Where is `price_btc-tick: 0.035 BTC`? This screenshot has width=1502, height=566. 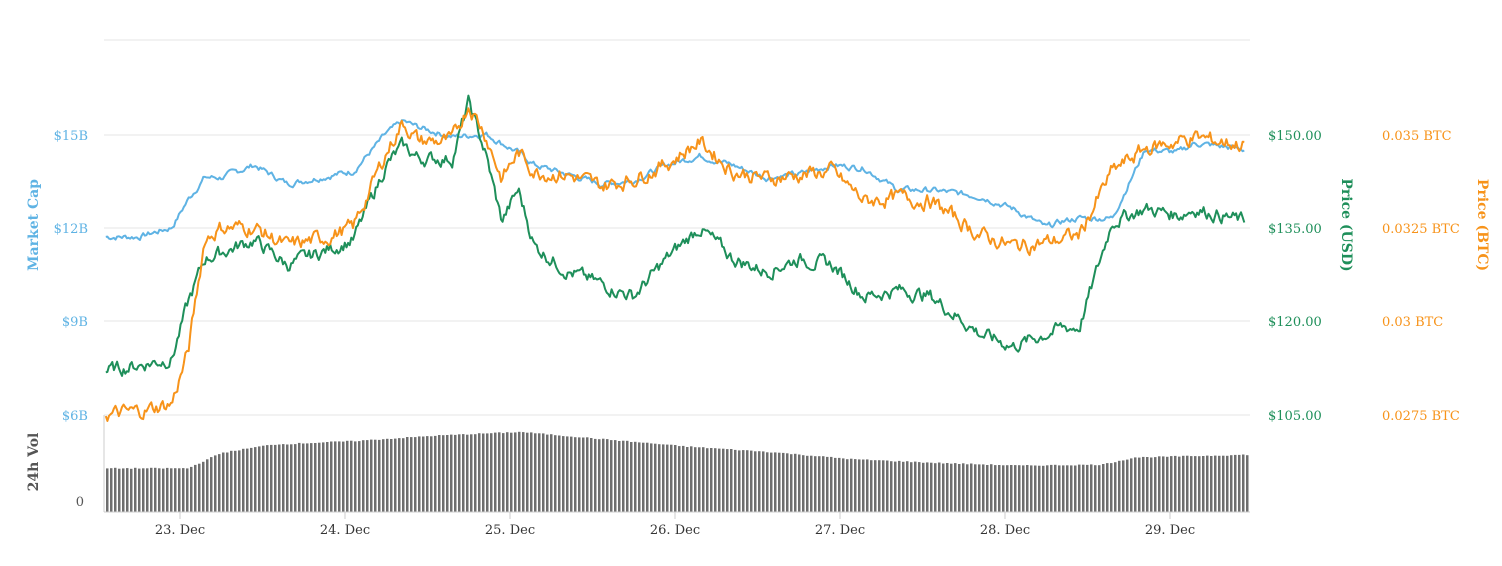 price_btc-tick: 0.035 BTC is located at coordinates (1417, 136).